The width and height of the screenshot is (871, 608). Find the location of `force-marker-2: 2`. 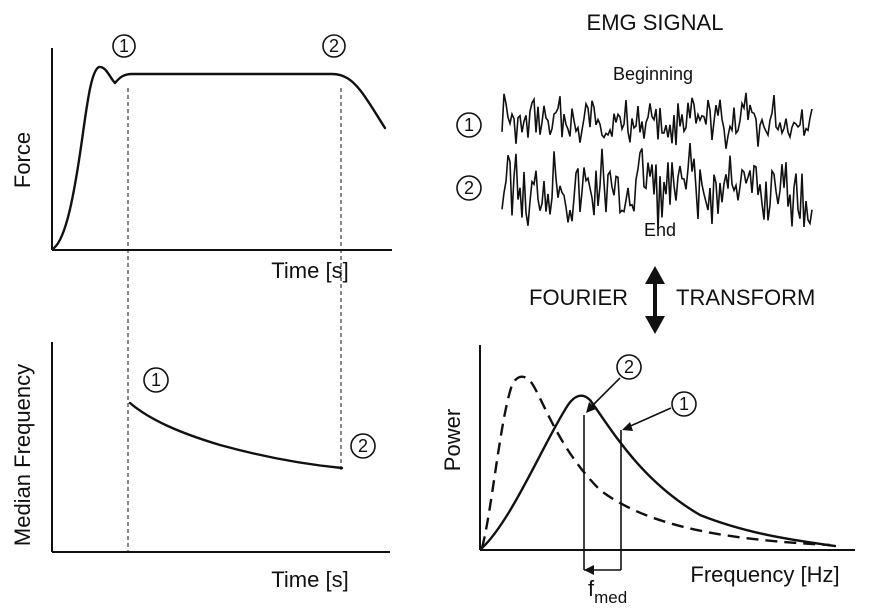

force-marker-2: 2 is located at coordinates (334, 46).